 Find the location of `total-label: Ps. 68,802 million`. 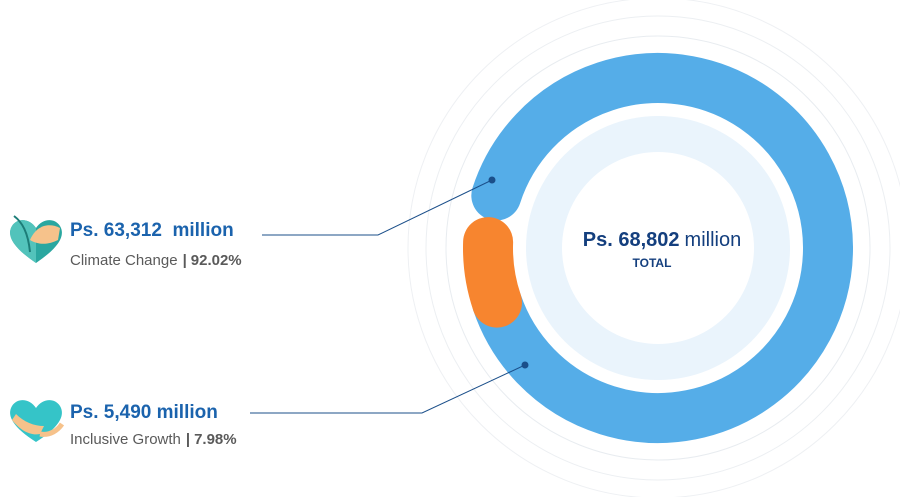

total-label: Ps. 68,802 million is located at coordinates (662, 240).